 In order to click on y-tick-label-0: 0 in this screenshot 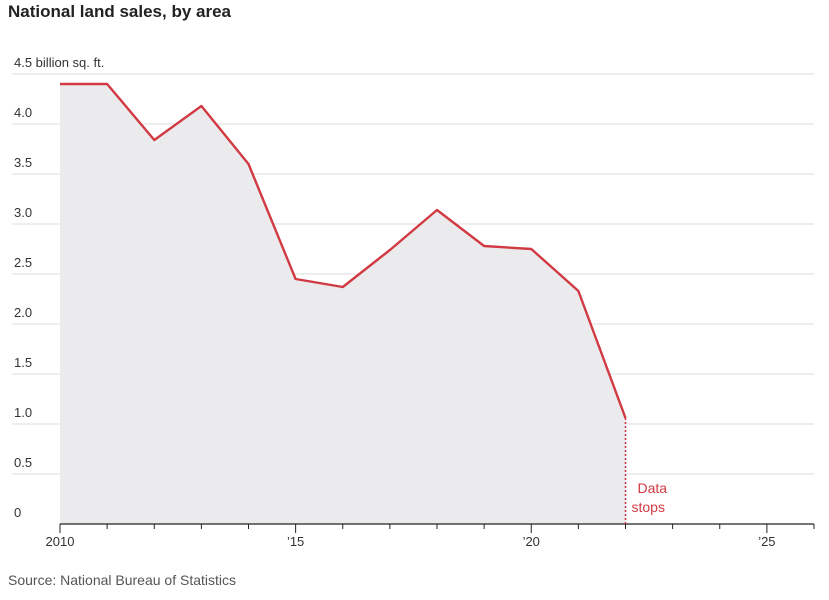, I will do `click(17, 512)`.